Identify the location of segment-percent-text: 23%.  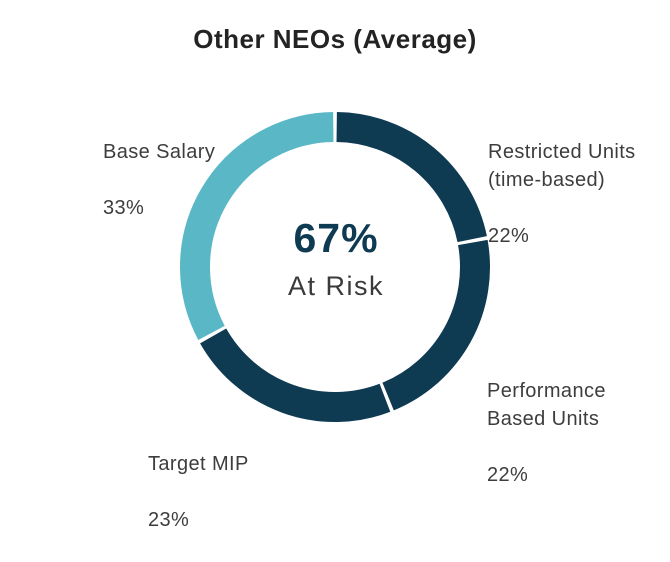
(169, 520).